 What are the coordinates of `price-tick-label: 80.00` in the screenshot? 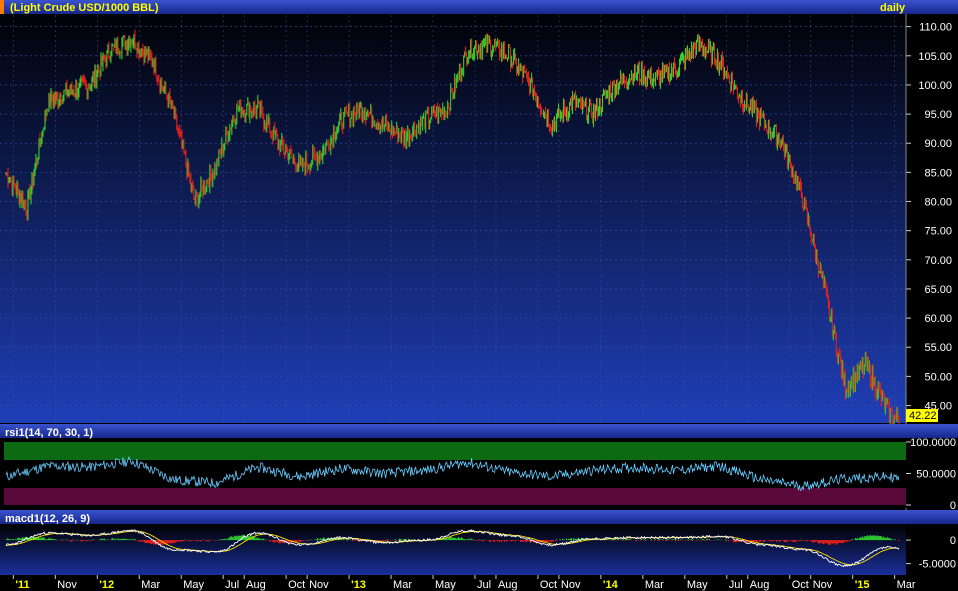 It's located at (938, 203).